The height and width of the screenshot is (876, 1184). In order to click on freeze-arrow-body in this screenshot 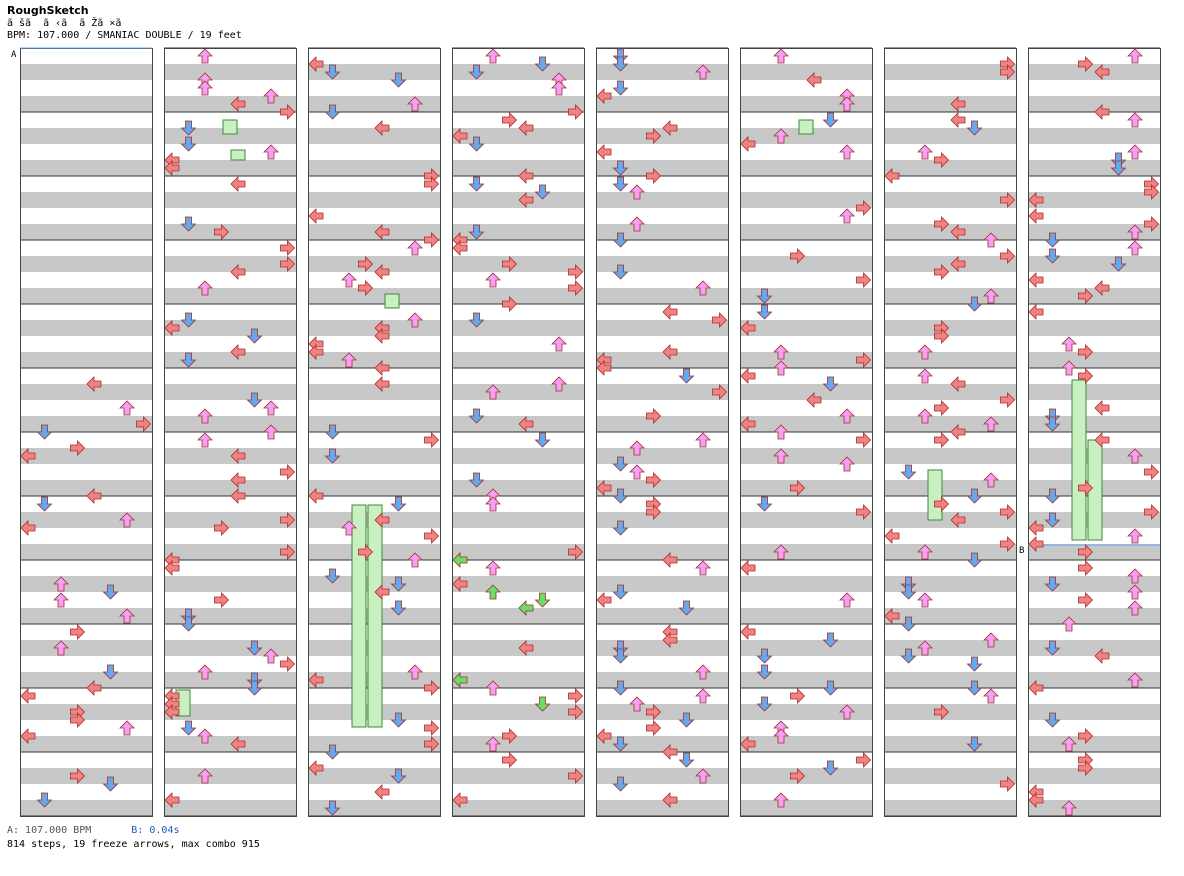, I will do `click(230, 127)`.